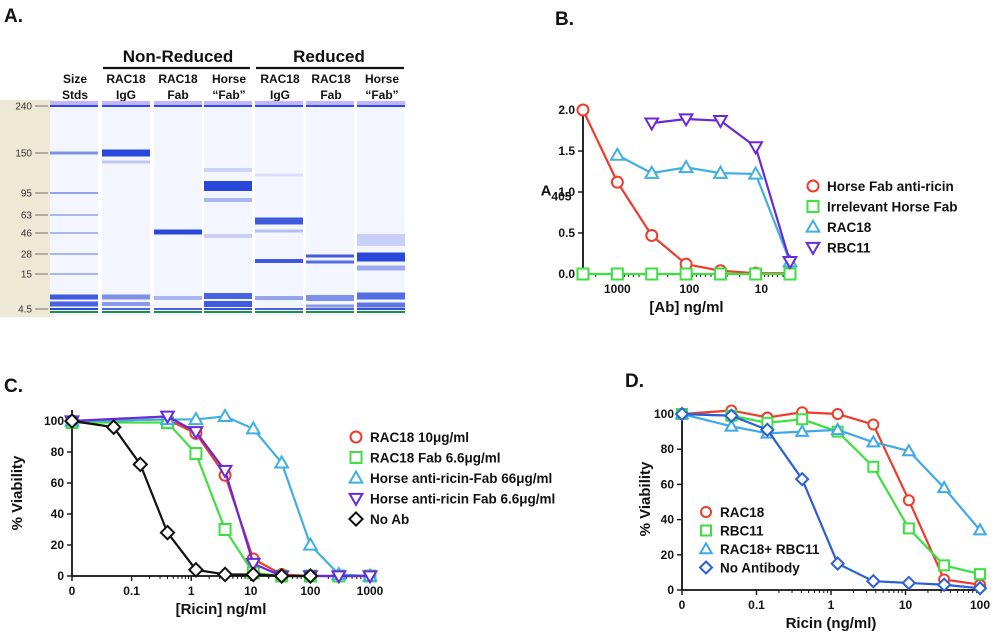 Image resolution: width=1000 pixels, height=633 pixels. What do you see at coordinates (461, 478) in the screenshot?
I see `legend-entry: Horse anti-ricin-Fab 66μg/ml` at bounding box center [461, 478].